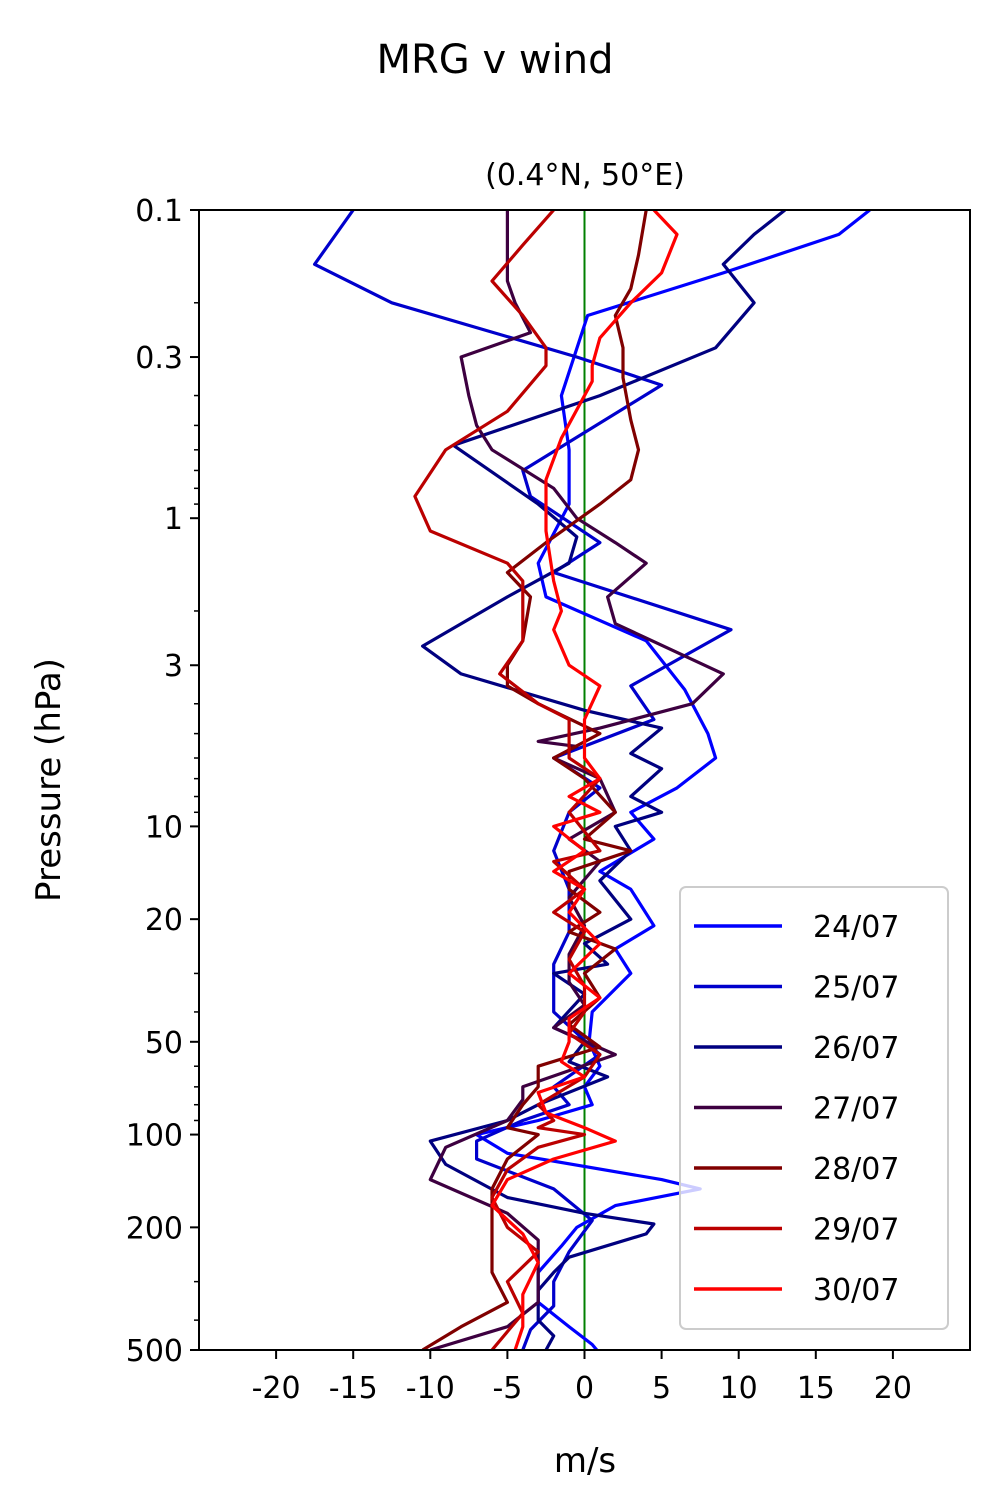 This screenshot has width=990, height=1500. I want to click on y-tick-label: 3, so click(173, 666).